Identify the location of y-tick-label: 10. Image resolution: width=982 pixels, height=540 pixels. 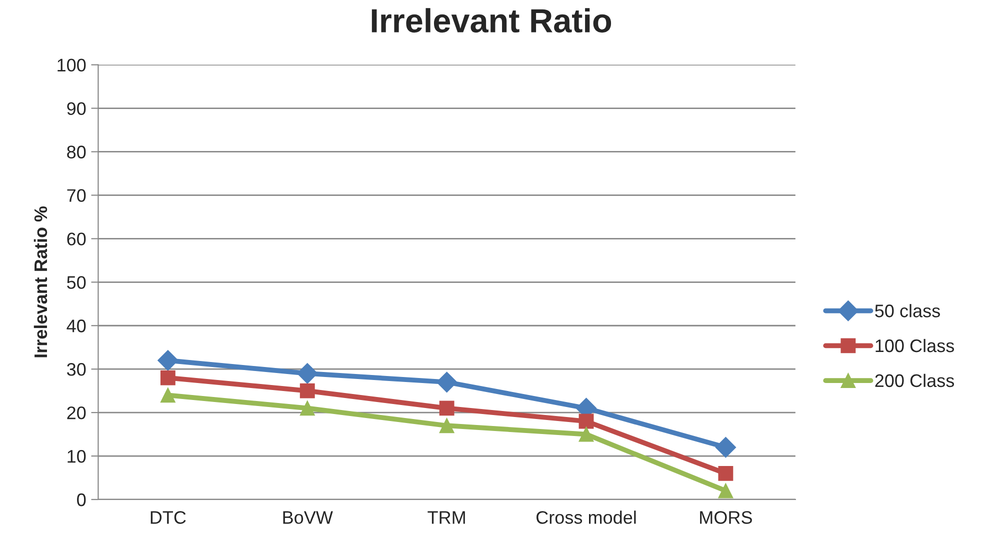
(77, 456).